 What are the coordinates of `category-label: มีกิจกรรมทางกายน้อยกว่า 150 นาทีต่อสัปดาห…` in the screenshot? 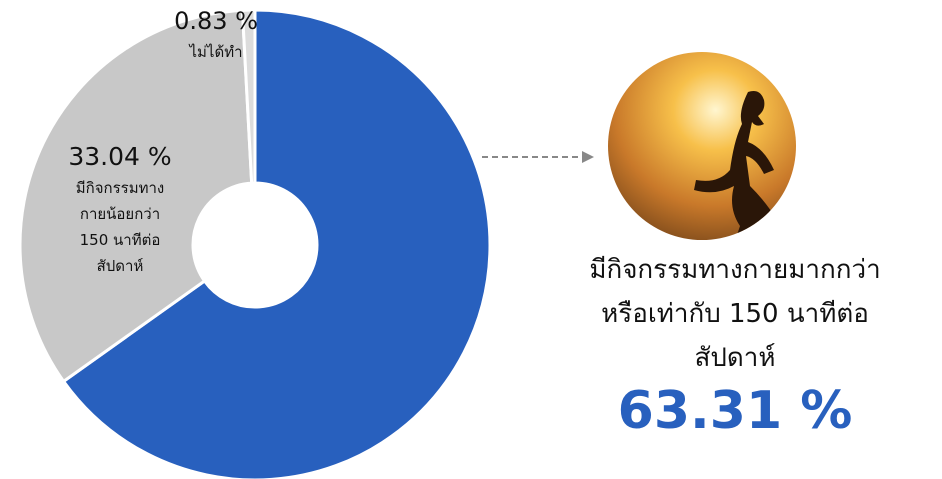 It's located at (120, 227).